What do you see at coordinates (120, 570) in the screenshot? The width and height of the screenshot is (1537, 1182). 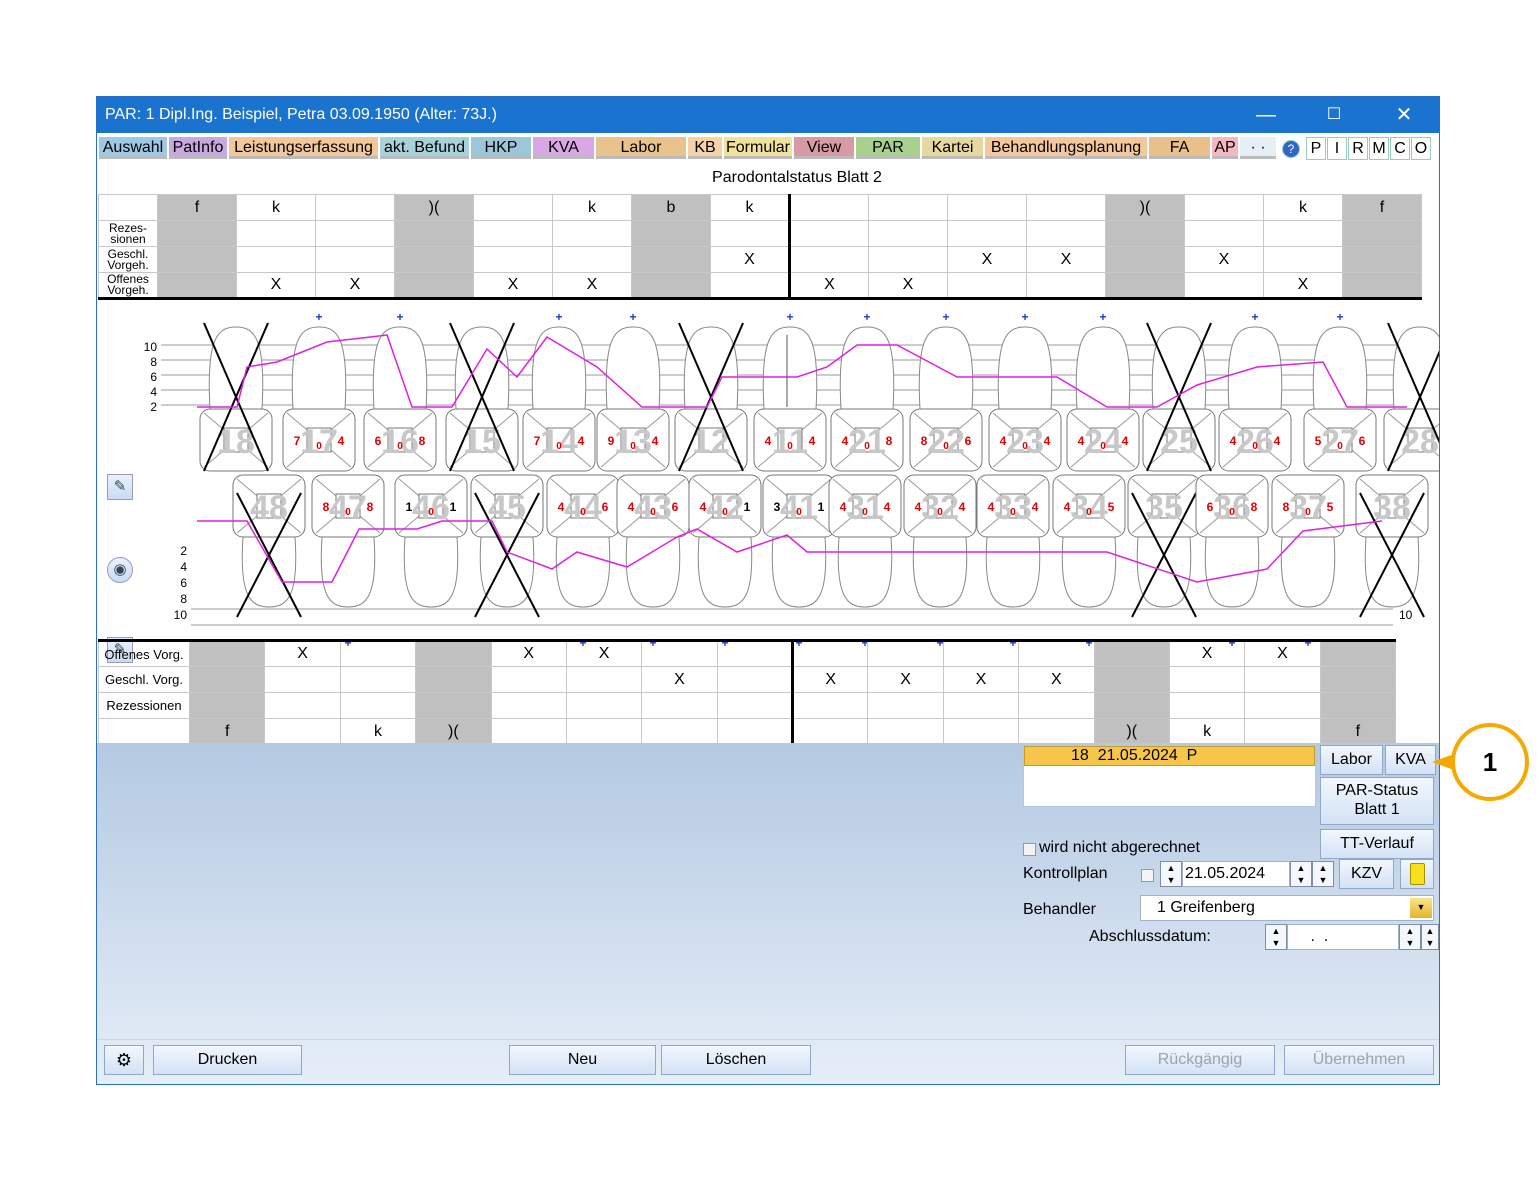 I see `globe-icon: ◉` at bounding box center [120, 570].